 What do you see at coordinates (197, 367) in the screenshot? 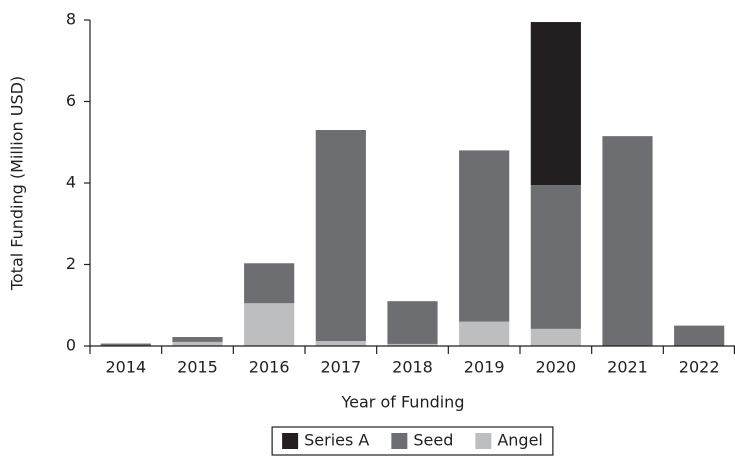
I see `x-tick-label: 2015` at bounding box center [197, 367].